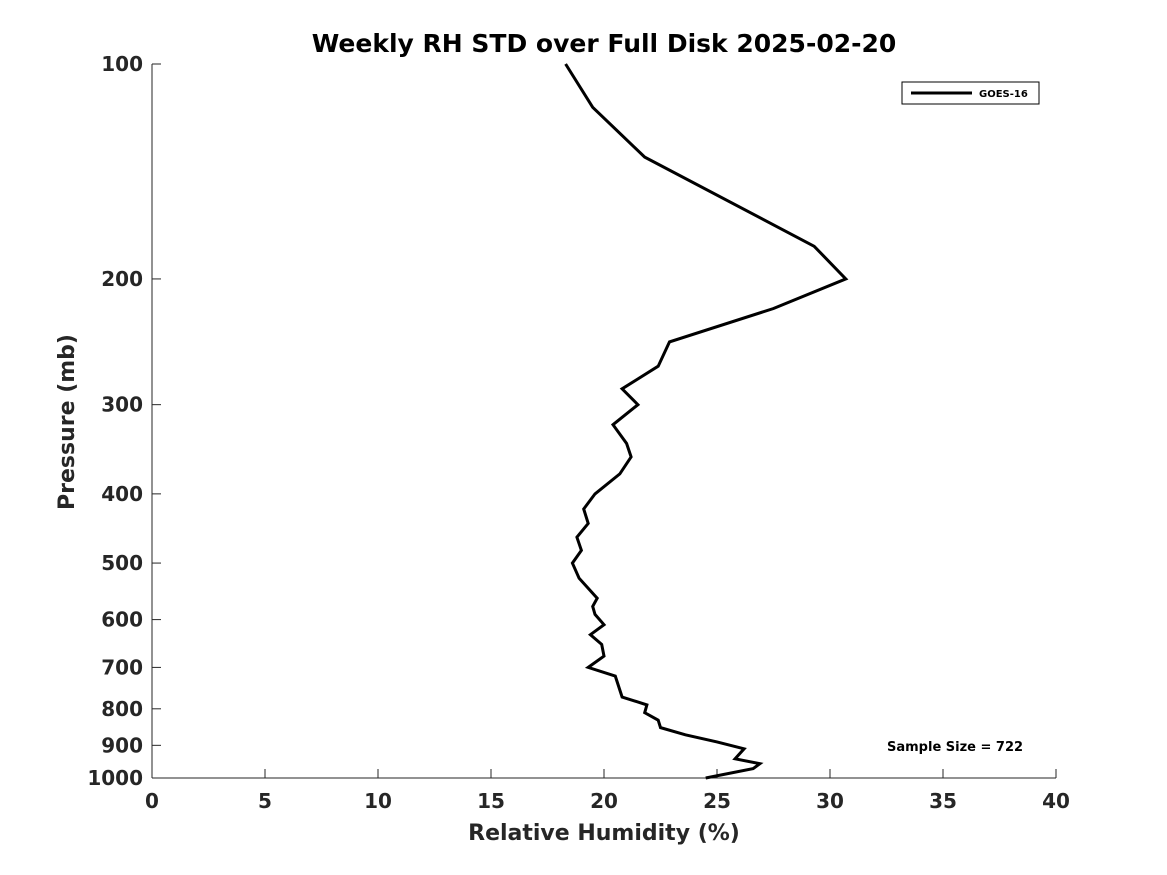 Image resolution: width=1167 pixels, height=875 pixels. What do you see at coordinates (115, 778) in the screenshot?
I see `y-tick-label: 1000` at bounding box center [115, 778].